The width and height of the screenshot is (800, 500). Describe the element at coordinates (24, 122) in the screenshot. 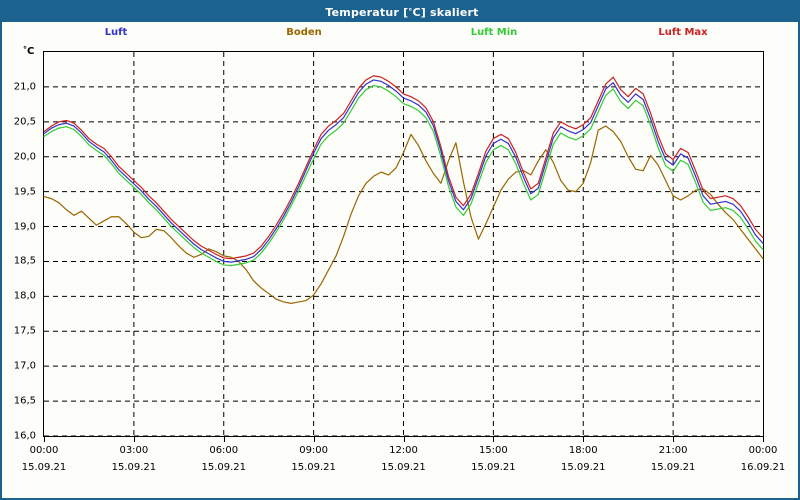

I see `y-axis-tick-label: 20,5` at that location.